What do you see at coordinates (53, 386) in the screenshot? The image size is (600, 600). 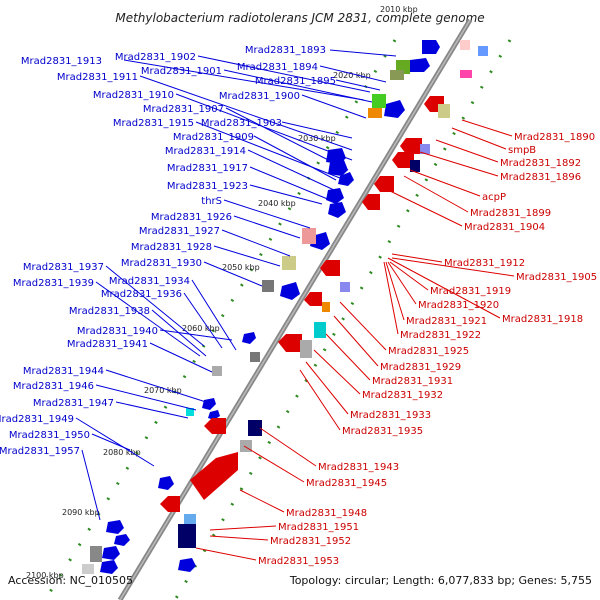 I see `gene-label: Mrad2831_1946` at bounding box center [53, 386].